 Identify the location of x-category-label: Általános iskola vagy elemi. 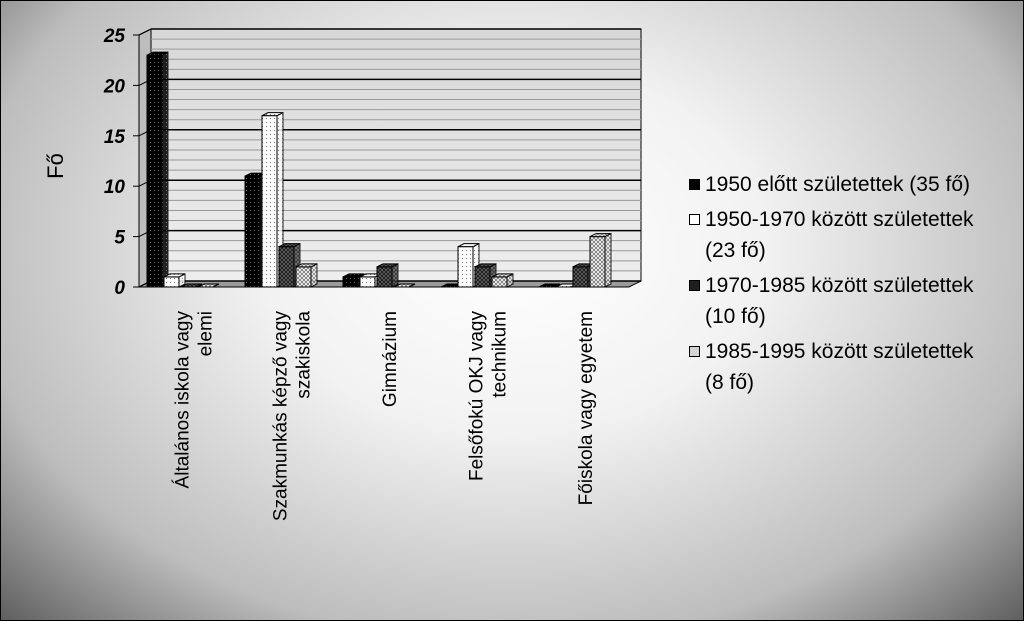
(195, 400).